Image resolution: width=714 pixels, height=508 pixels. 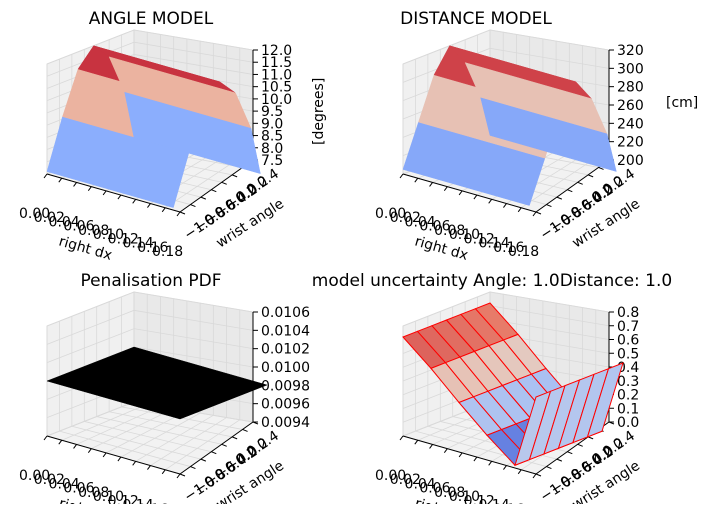 I want to click on x-tick-label: 0.14, so click(x=493, y=501).